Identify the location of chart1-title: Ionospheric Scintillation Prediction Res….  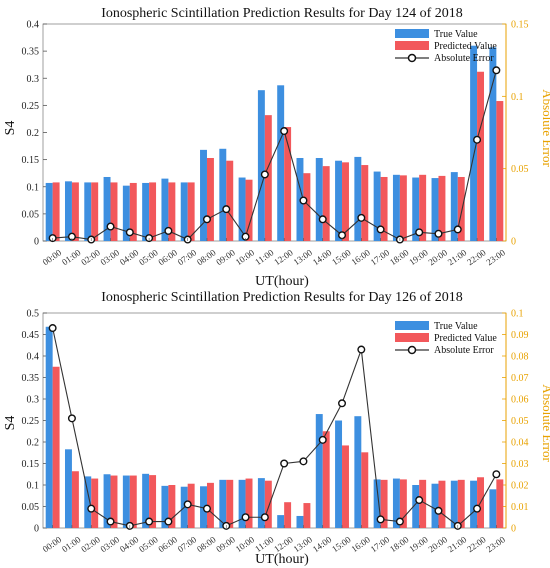
(282, 13).